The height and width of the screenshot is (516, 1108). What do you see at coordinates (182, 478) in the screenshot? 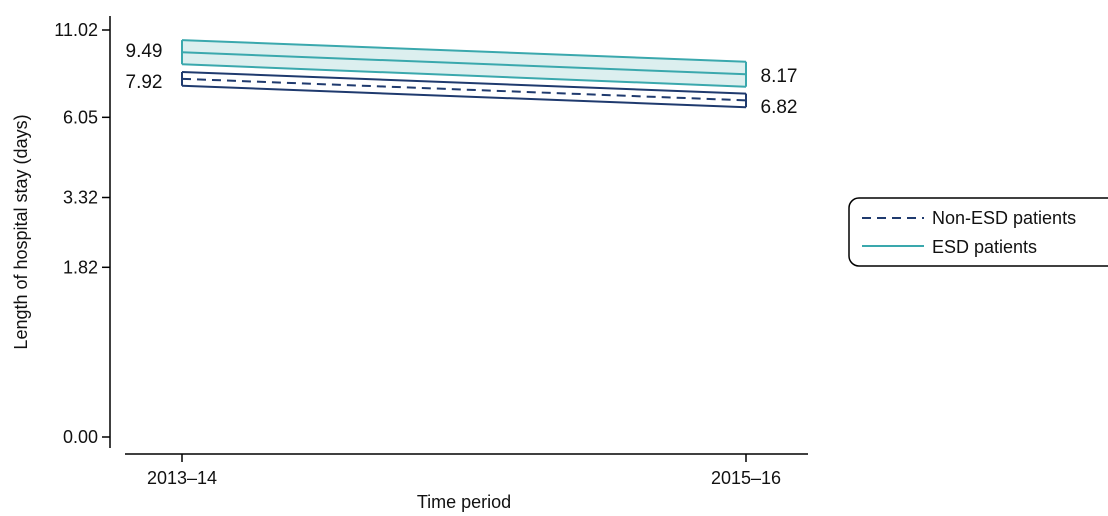
I see `x-tick-label: 2013–14` at bounding box center [182, 478].